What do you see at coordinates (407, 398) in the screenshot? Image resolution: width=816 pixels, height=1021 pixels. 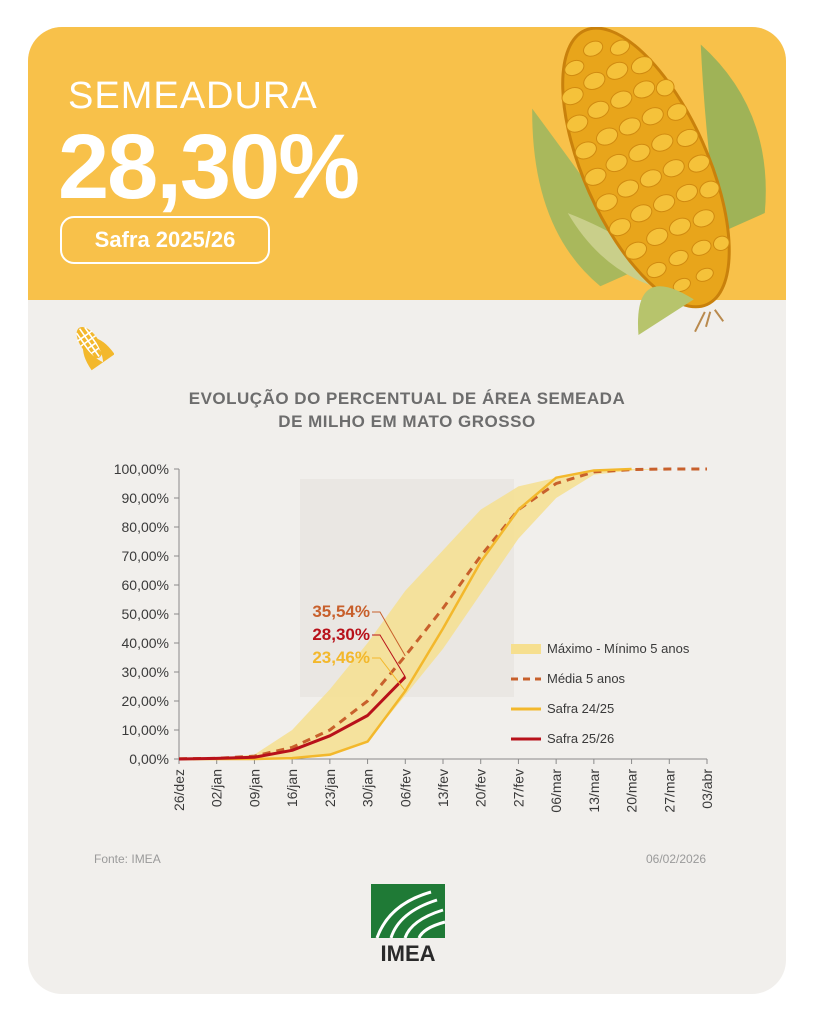 I see `chart-title-line: EVOLUÇÃO DO PERCENTUAL DE ÁREA SEMEADA` at bounding box center [407, 398].